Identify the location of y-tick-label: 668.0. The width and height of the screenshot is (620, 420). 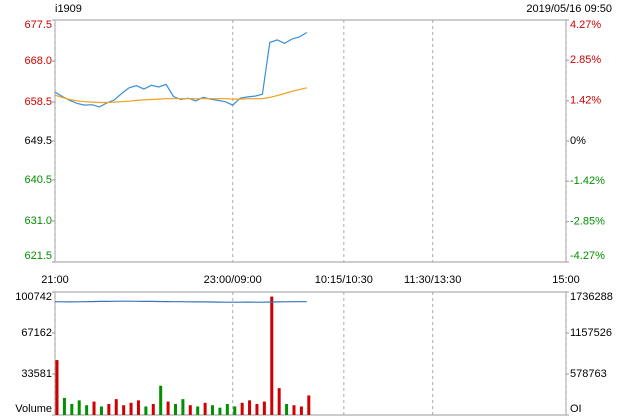
(38, 61).